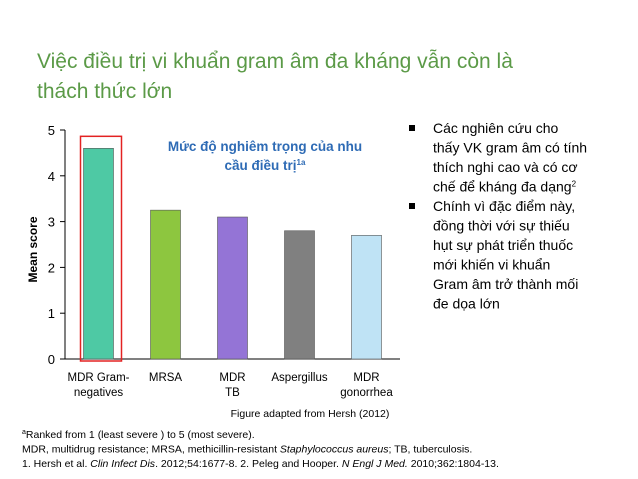 The height and width of the screenshot is (479, 638). What do you see at coordinates (310, 414) in the screenshot?
I see `chart-source: Figure adapted from Hersh (2012)` at bounding box center [310, 414].